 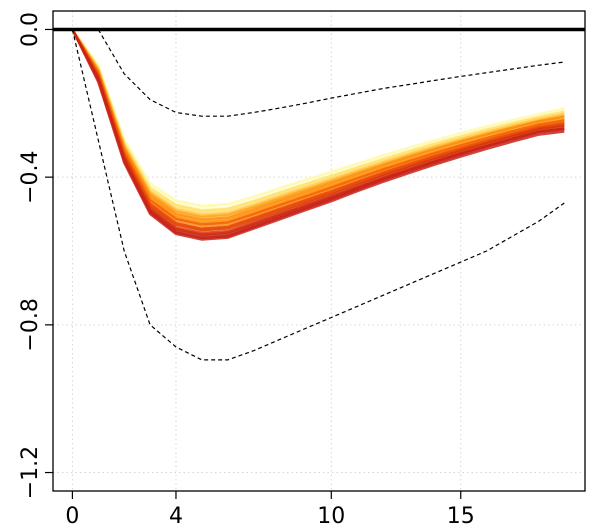 What do you see at coordinates (461, 516) in the screenshot?
I see `x-tick-label-3: 15` at bounding box center [461, 516].